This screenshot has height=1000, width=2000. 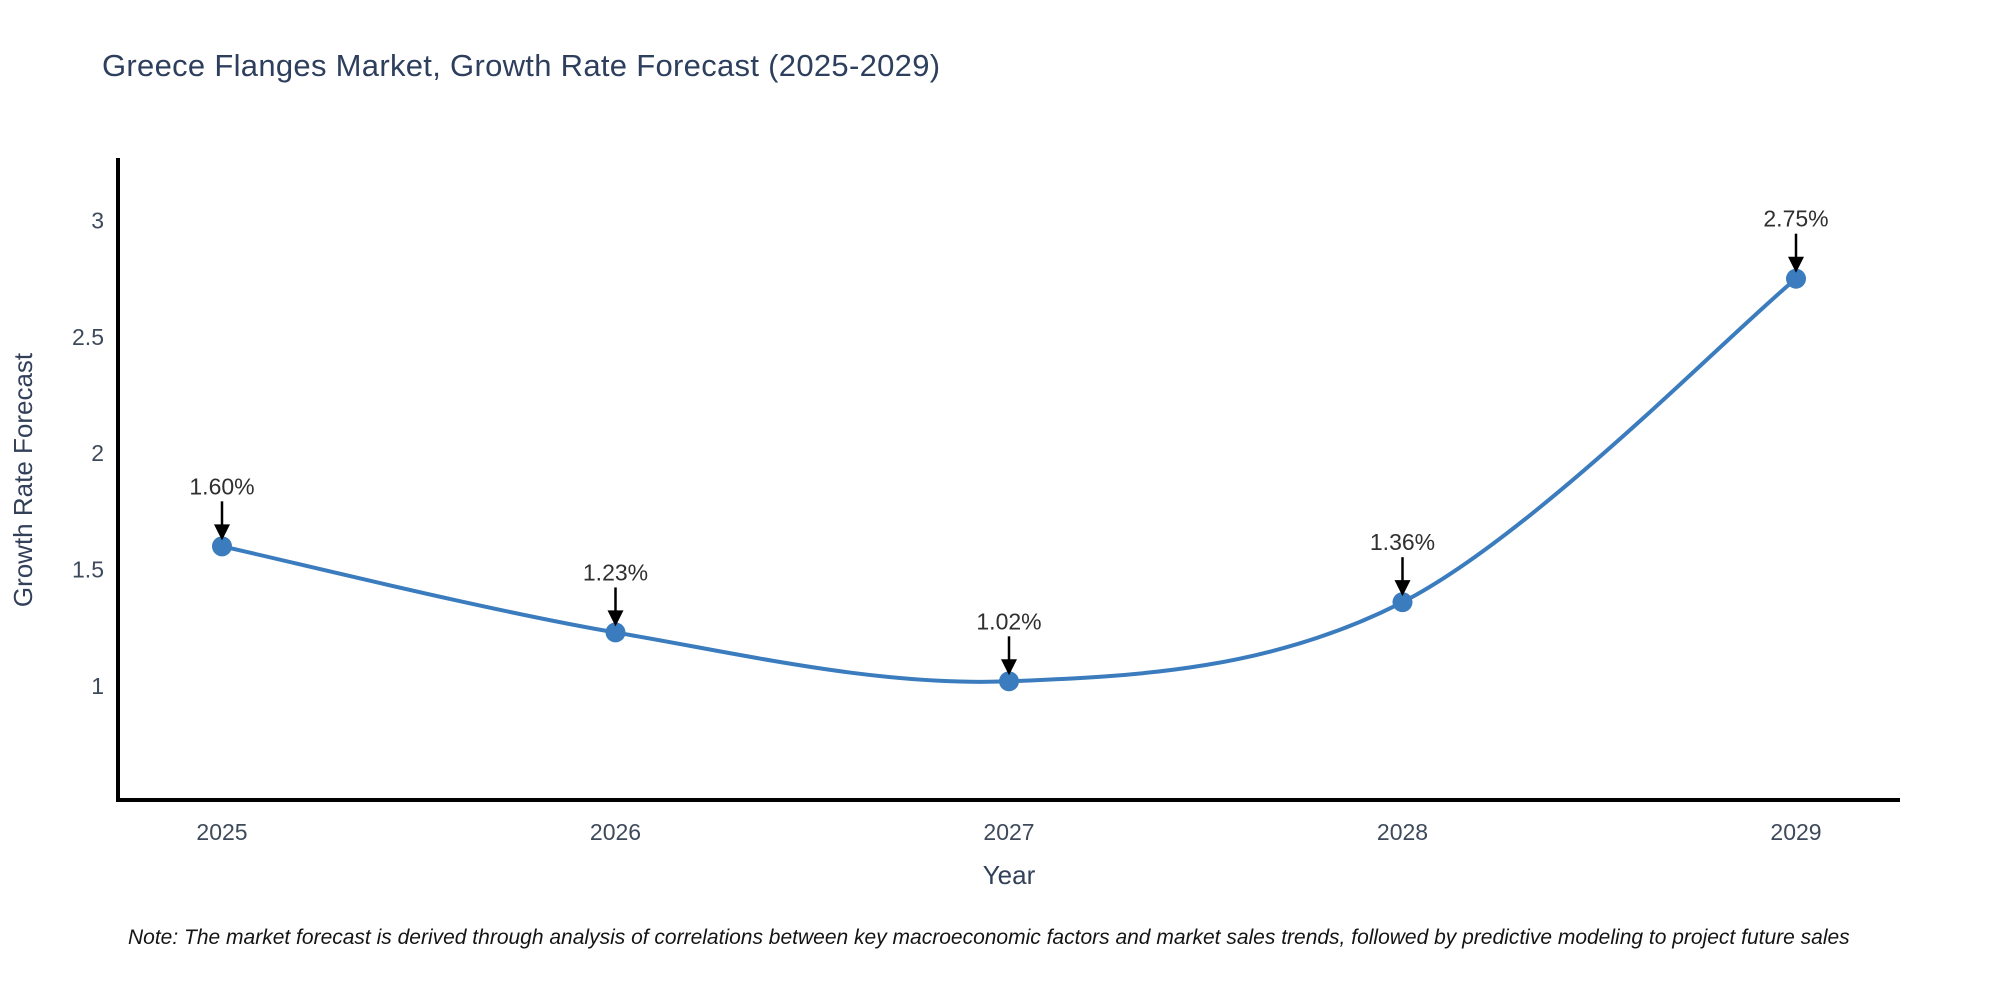 What do you see at coordinates (221, 832) in the screenshot?
I see `x-axis-tick-label: 2025` at bounding box center [221, 832].